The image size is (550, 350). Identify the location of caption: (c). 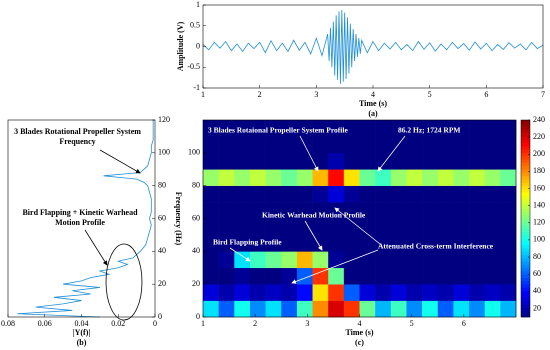
(359, 342).